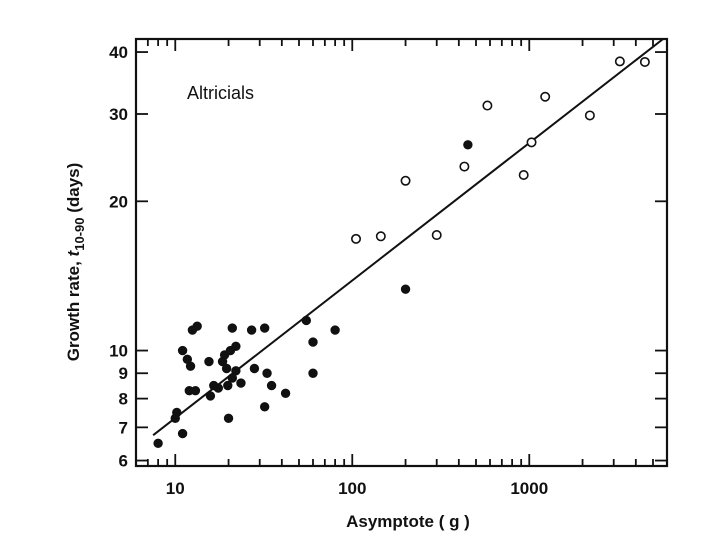  Describe the element at coordinates (118, 256) in the screenshot. I see `y-axis-tick-labels: 6 7 8 9 10 20 30 40` at that location.